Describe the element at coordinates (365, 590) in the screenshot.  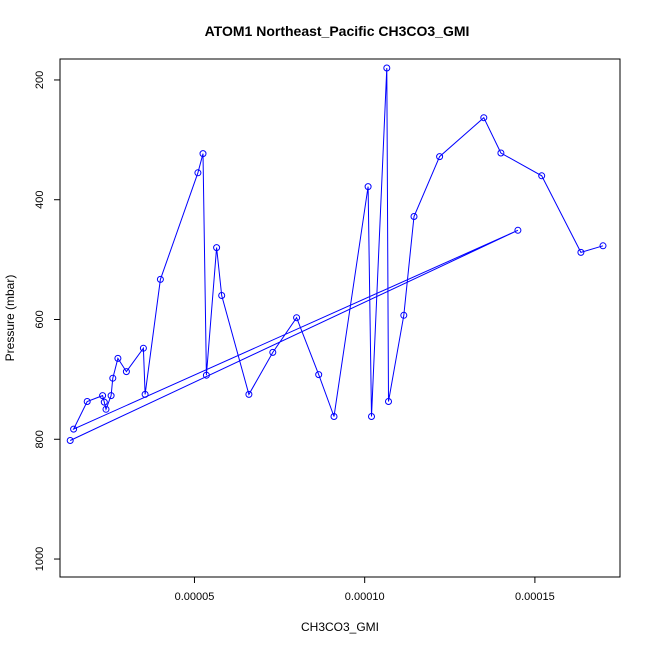
I see `x-axis: 0.00005 0.00010 0.00015` at that location.